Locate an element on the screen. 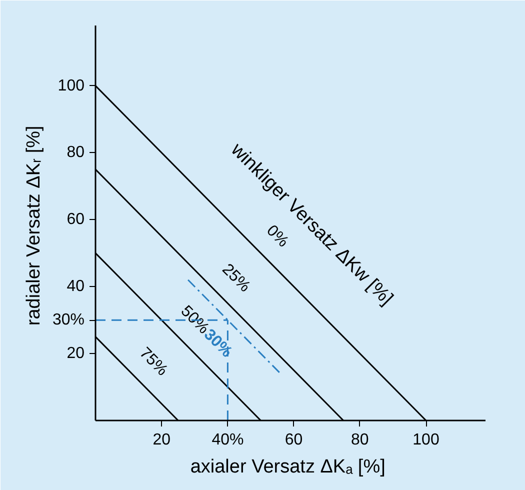  x-tick-label: 40% is located at coordinates (228, 440).